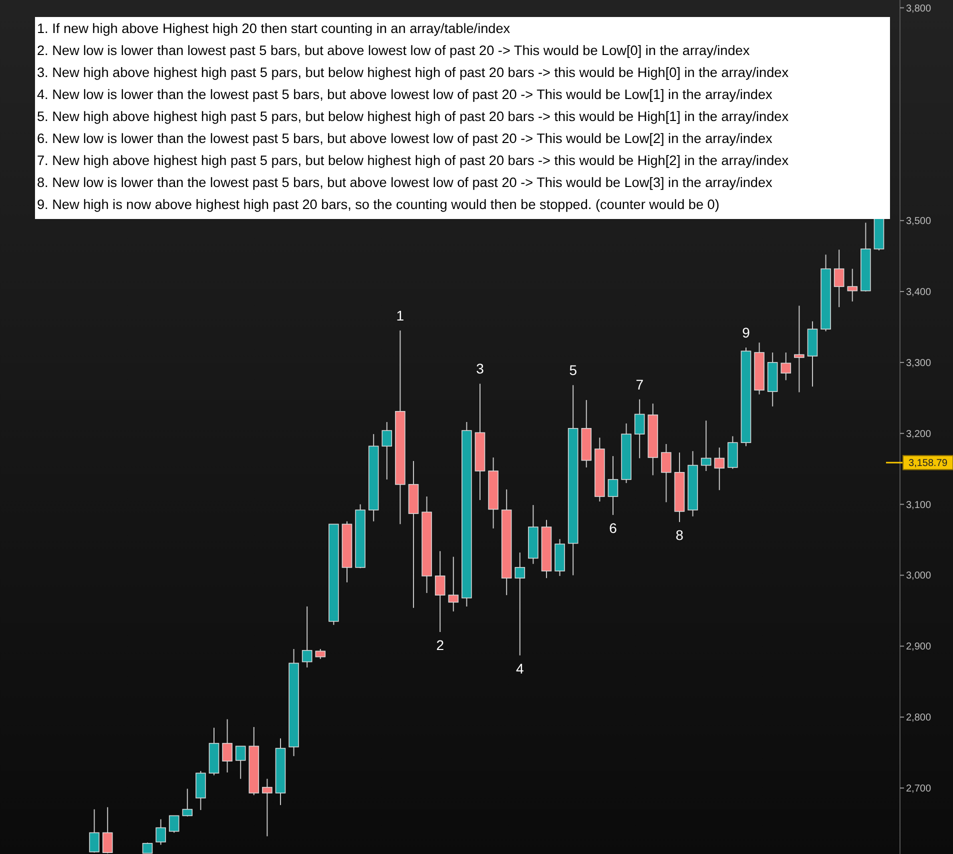  I want to click on annotation: 5, so click(573, 370).